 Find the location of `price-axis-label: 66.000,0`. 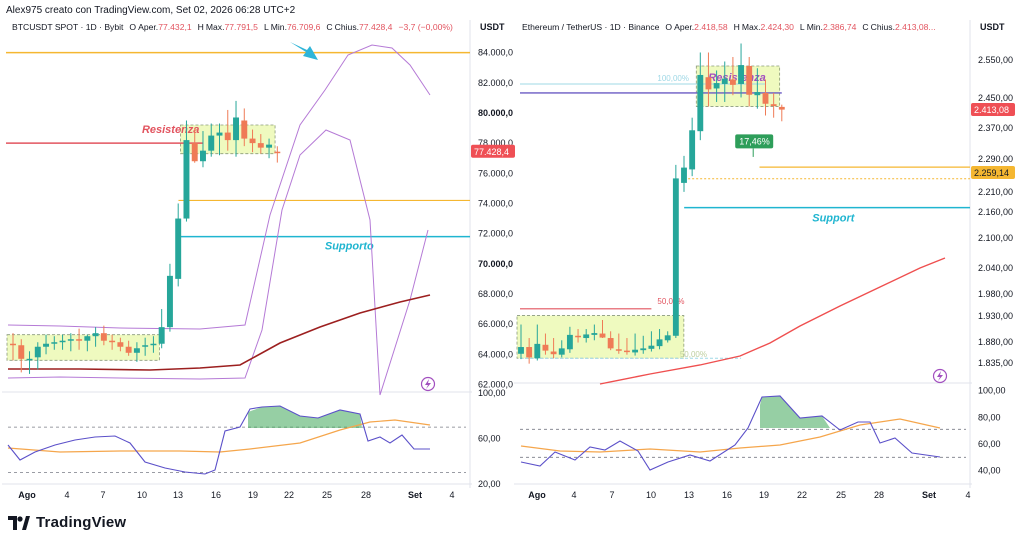

price-axis-label: 66.000,0 is located at coordinates (495, 324).